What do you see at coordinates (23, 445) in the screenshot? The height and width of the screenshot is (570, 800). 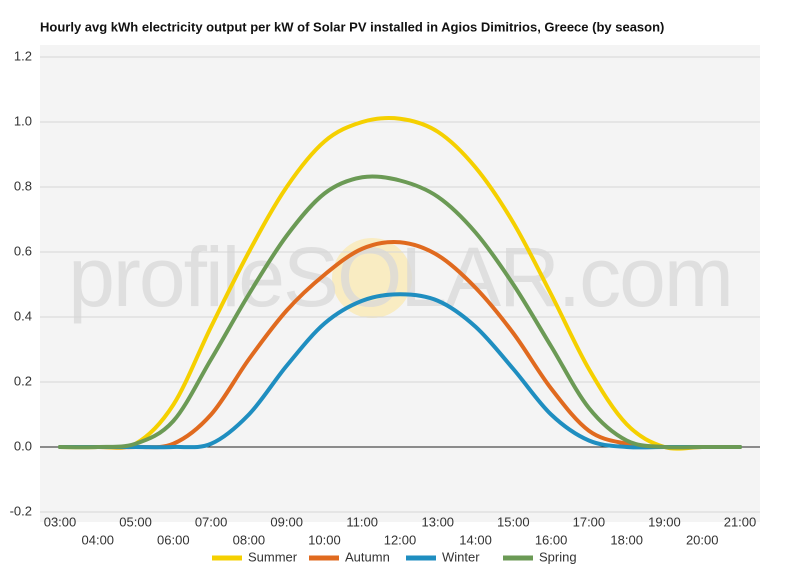 I see `y-tick-label: 0.0` at bounding box center [23, 445].